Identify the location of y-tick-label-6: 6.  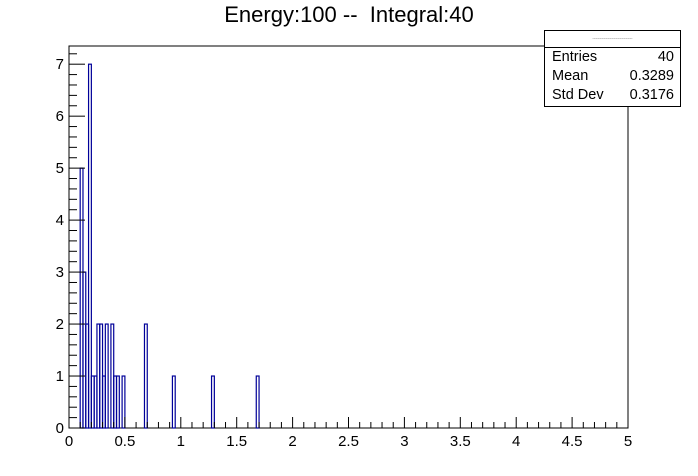
(60, 116).